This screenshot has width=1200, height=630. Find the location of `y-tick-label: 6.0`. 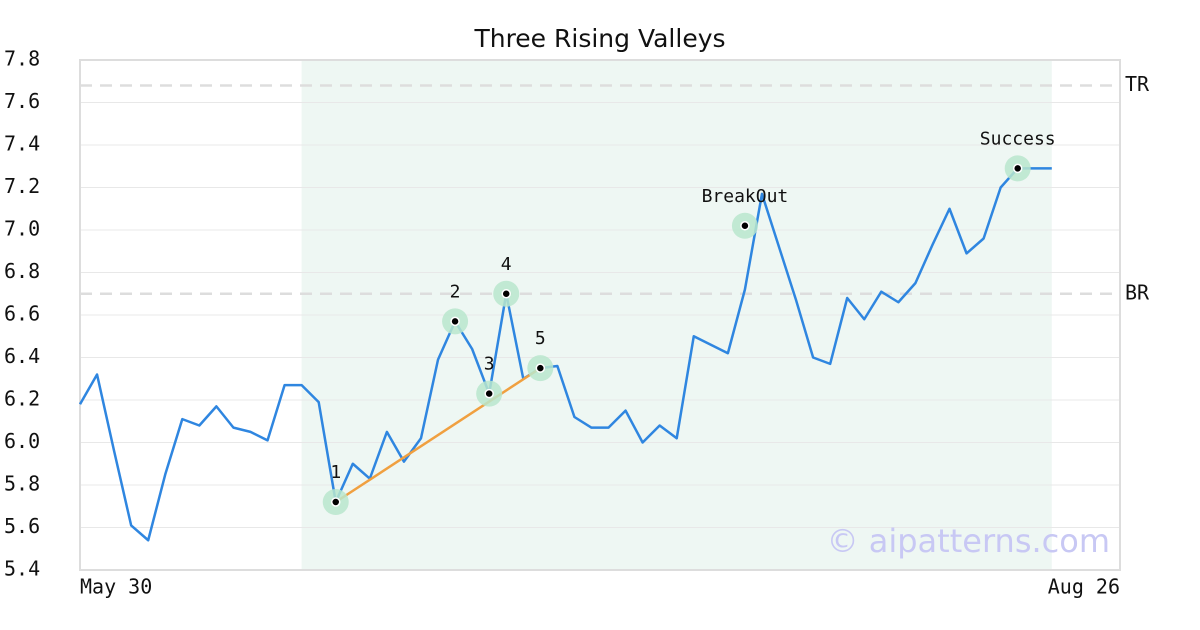

y-tick-label: 6.0 is located at coordinates (22, 441).